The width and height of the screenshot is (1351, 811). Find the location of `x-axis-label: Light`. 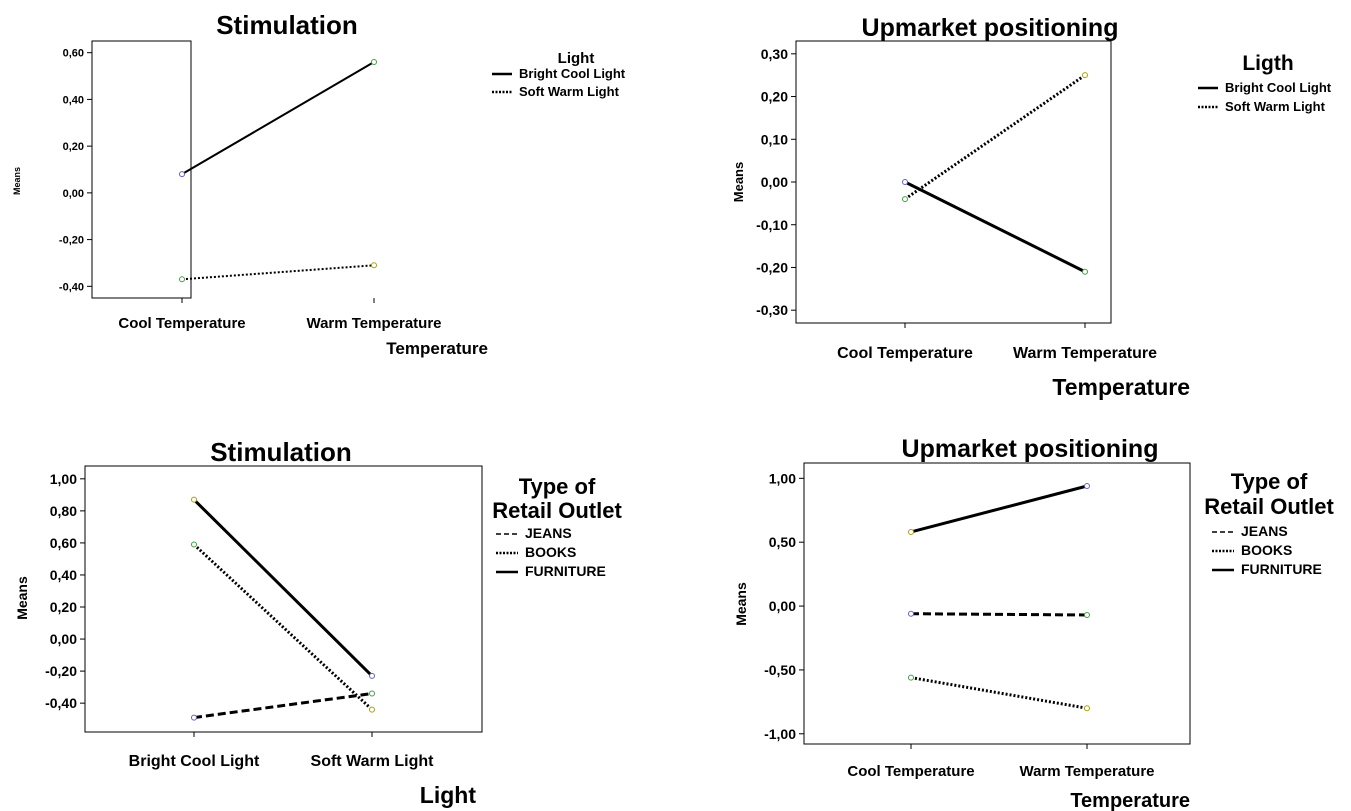

x-axis-label: Light is located at coordinates (448, 795).